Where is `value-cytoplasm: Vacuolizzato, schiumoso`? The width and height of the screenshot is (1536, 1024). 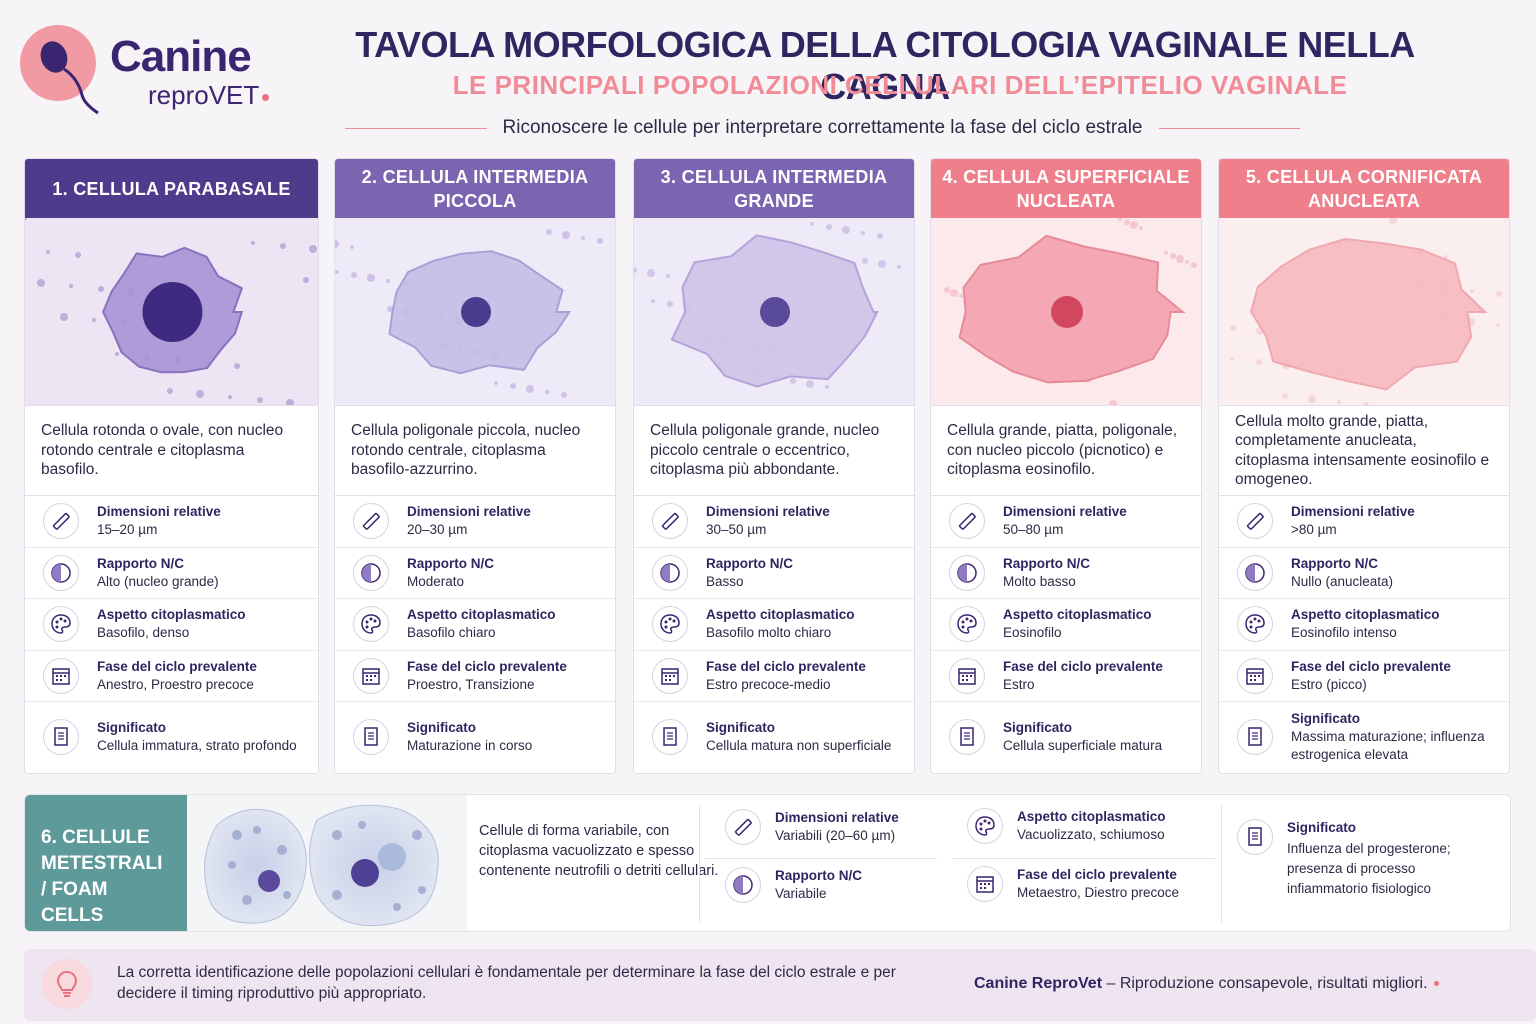
value-cytoplasm: Vacuolizzato, schiumoso is located at coordinates (1091, 834).